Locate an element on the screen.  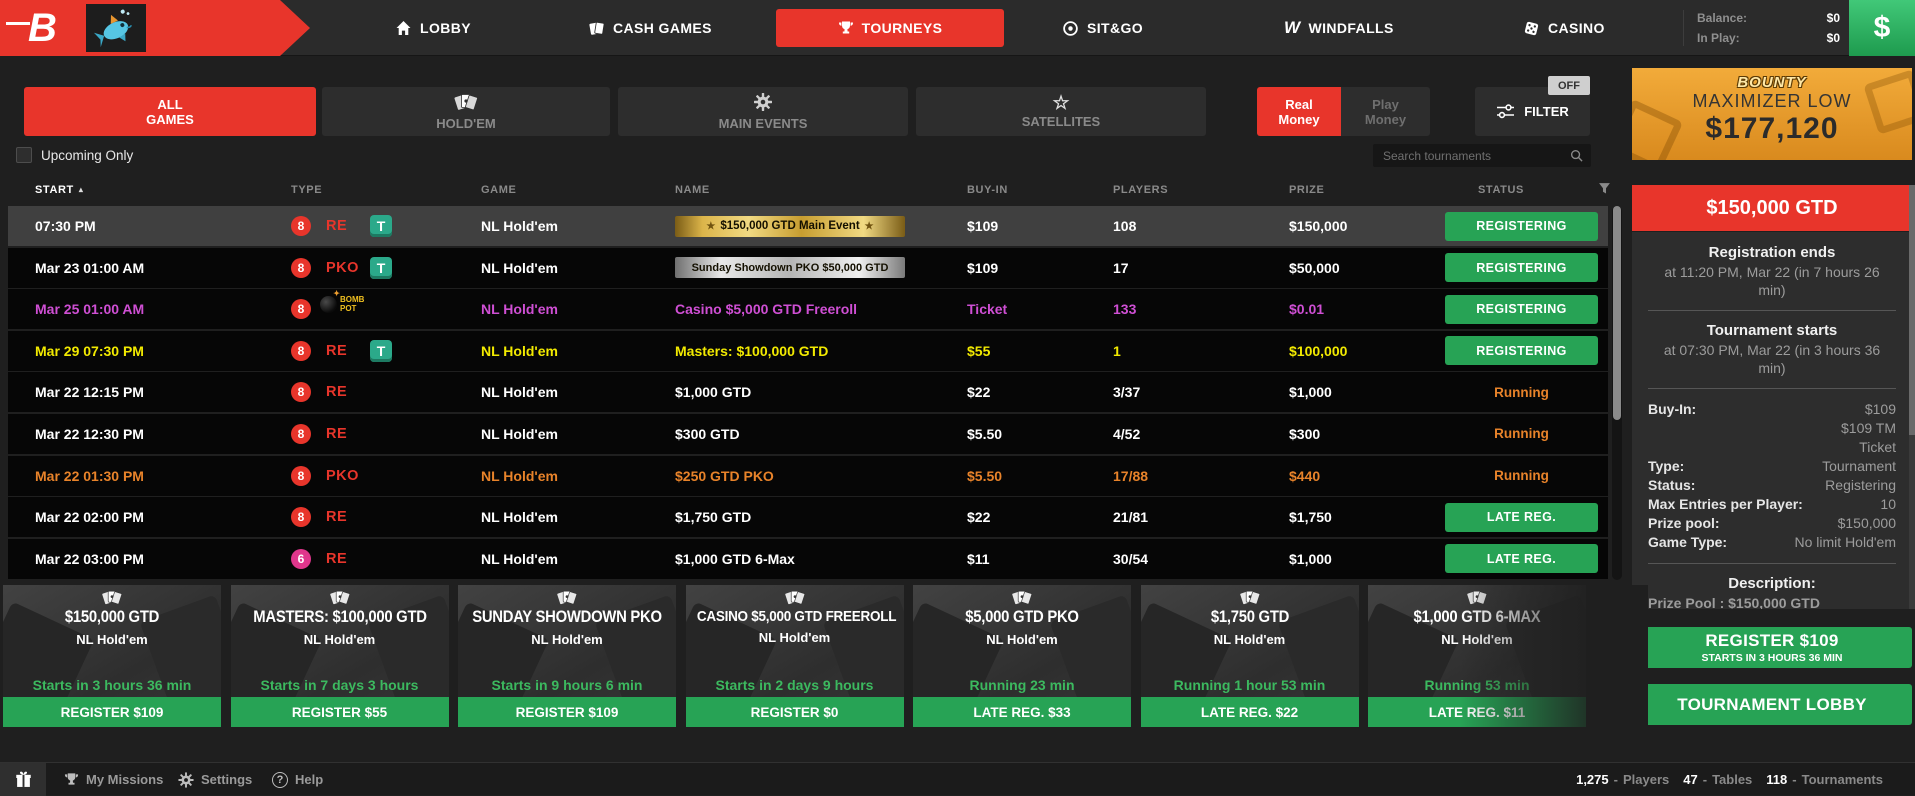
upcoming-only-toggle: Upcoming Only is located at coordinates (74, 155).